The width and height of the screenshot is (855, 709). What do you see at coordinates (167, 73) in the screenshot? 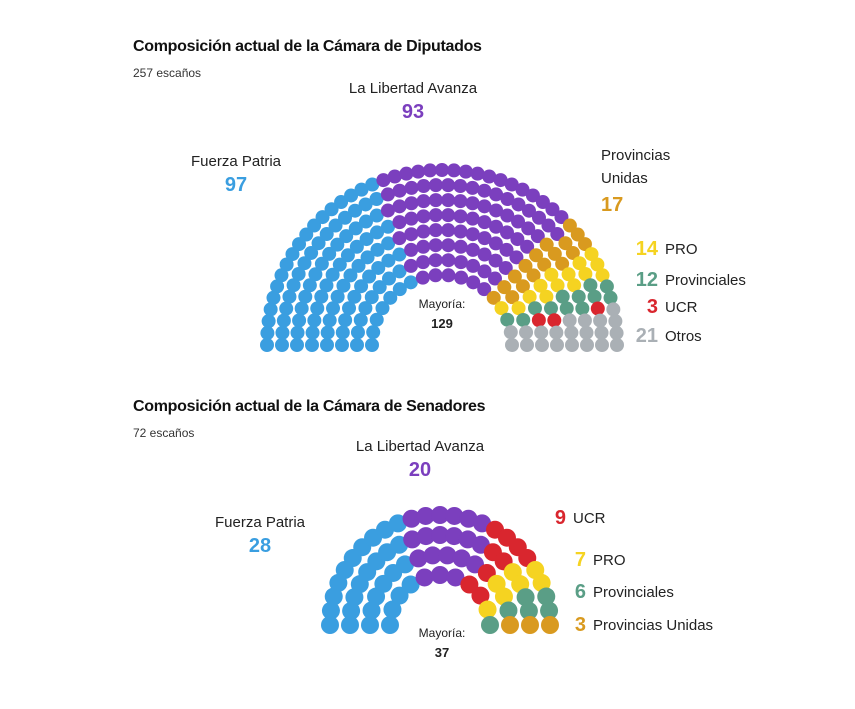
I see `subtitle: 257 escaños` at bounding box center [167, 73].